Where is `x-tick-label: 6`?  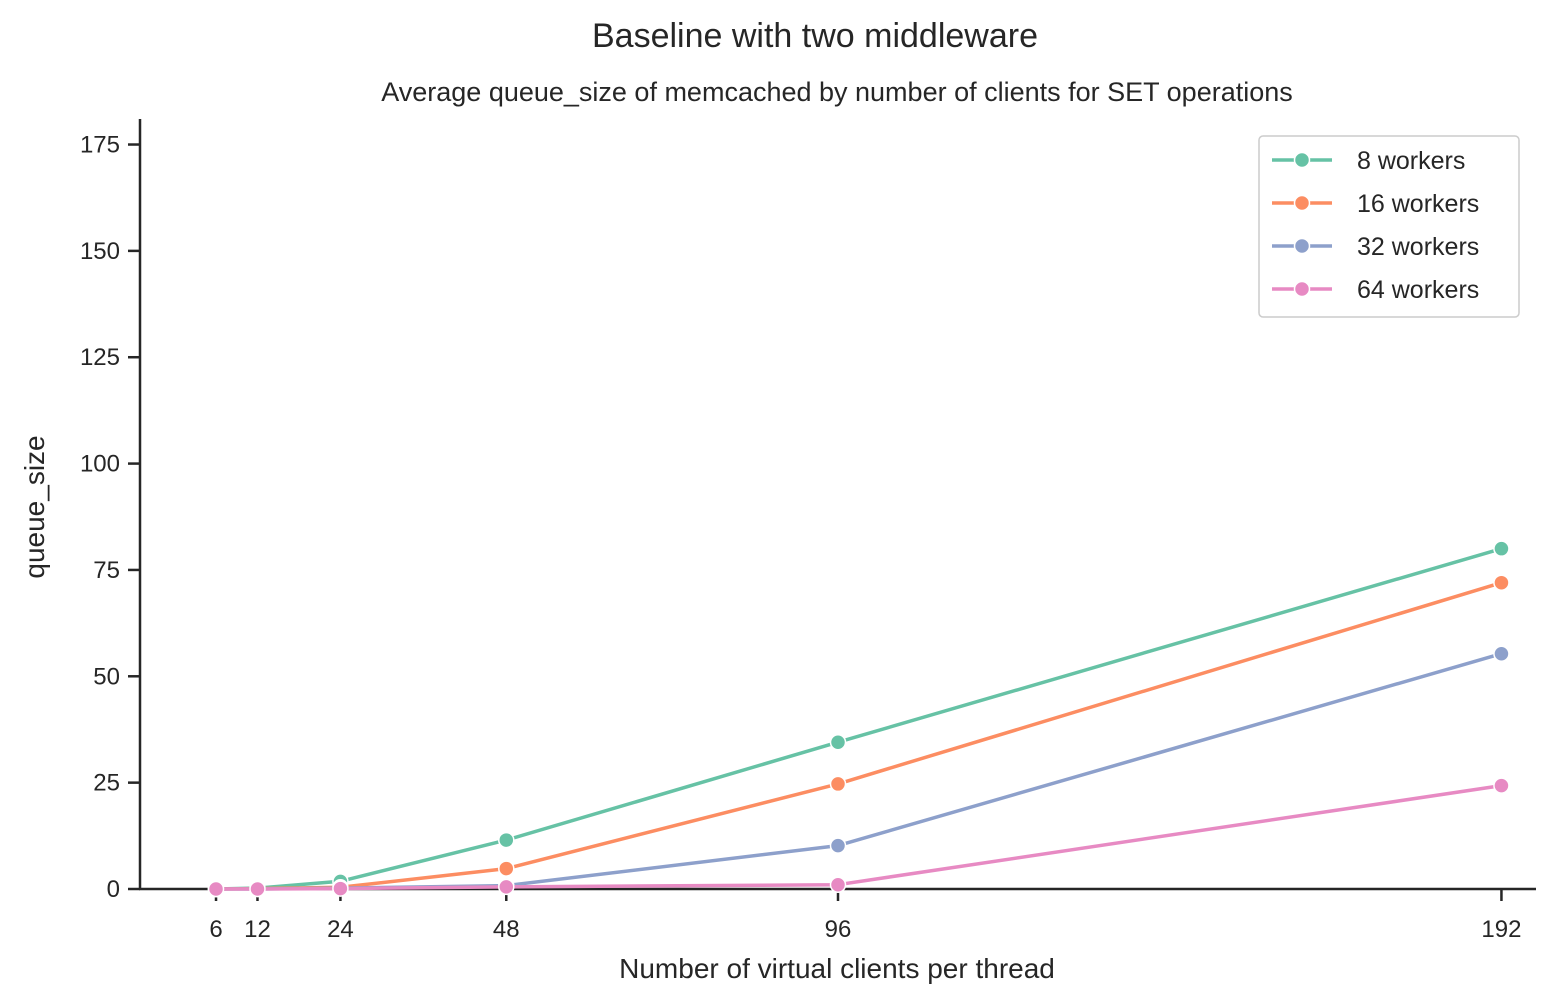
x-tick-label: 6 is located at coordinates (215, 929).